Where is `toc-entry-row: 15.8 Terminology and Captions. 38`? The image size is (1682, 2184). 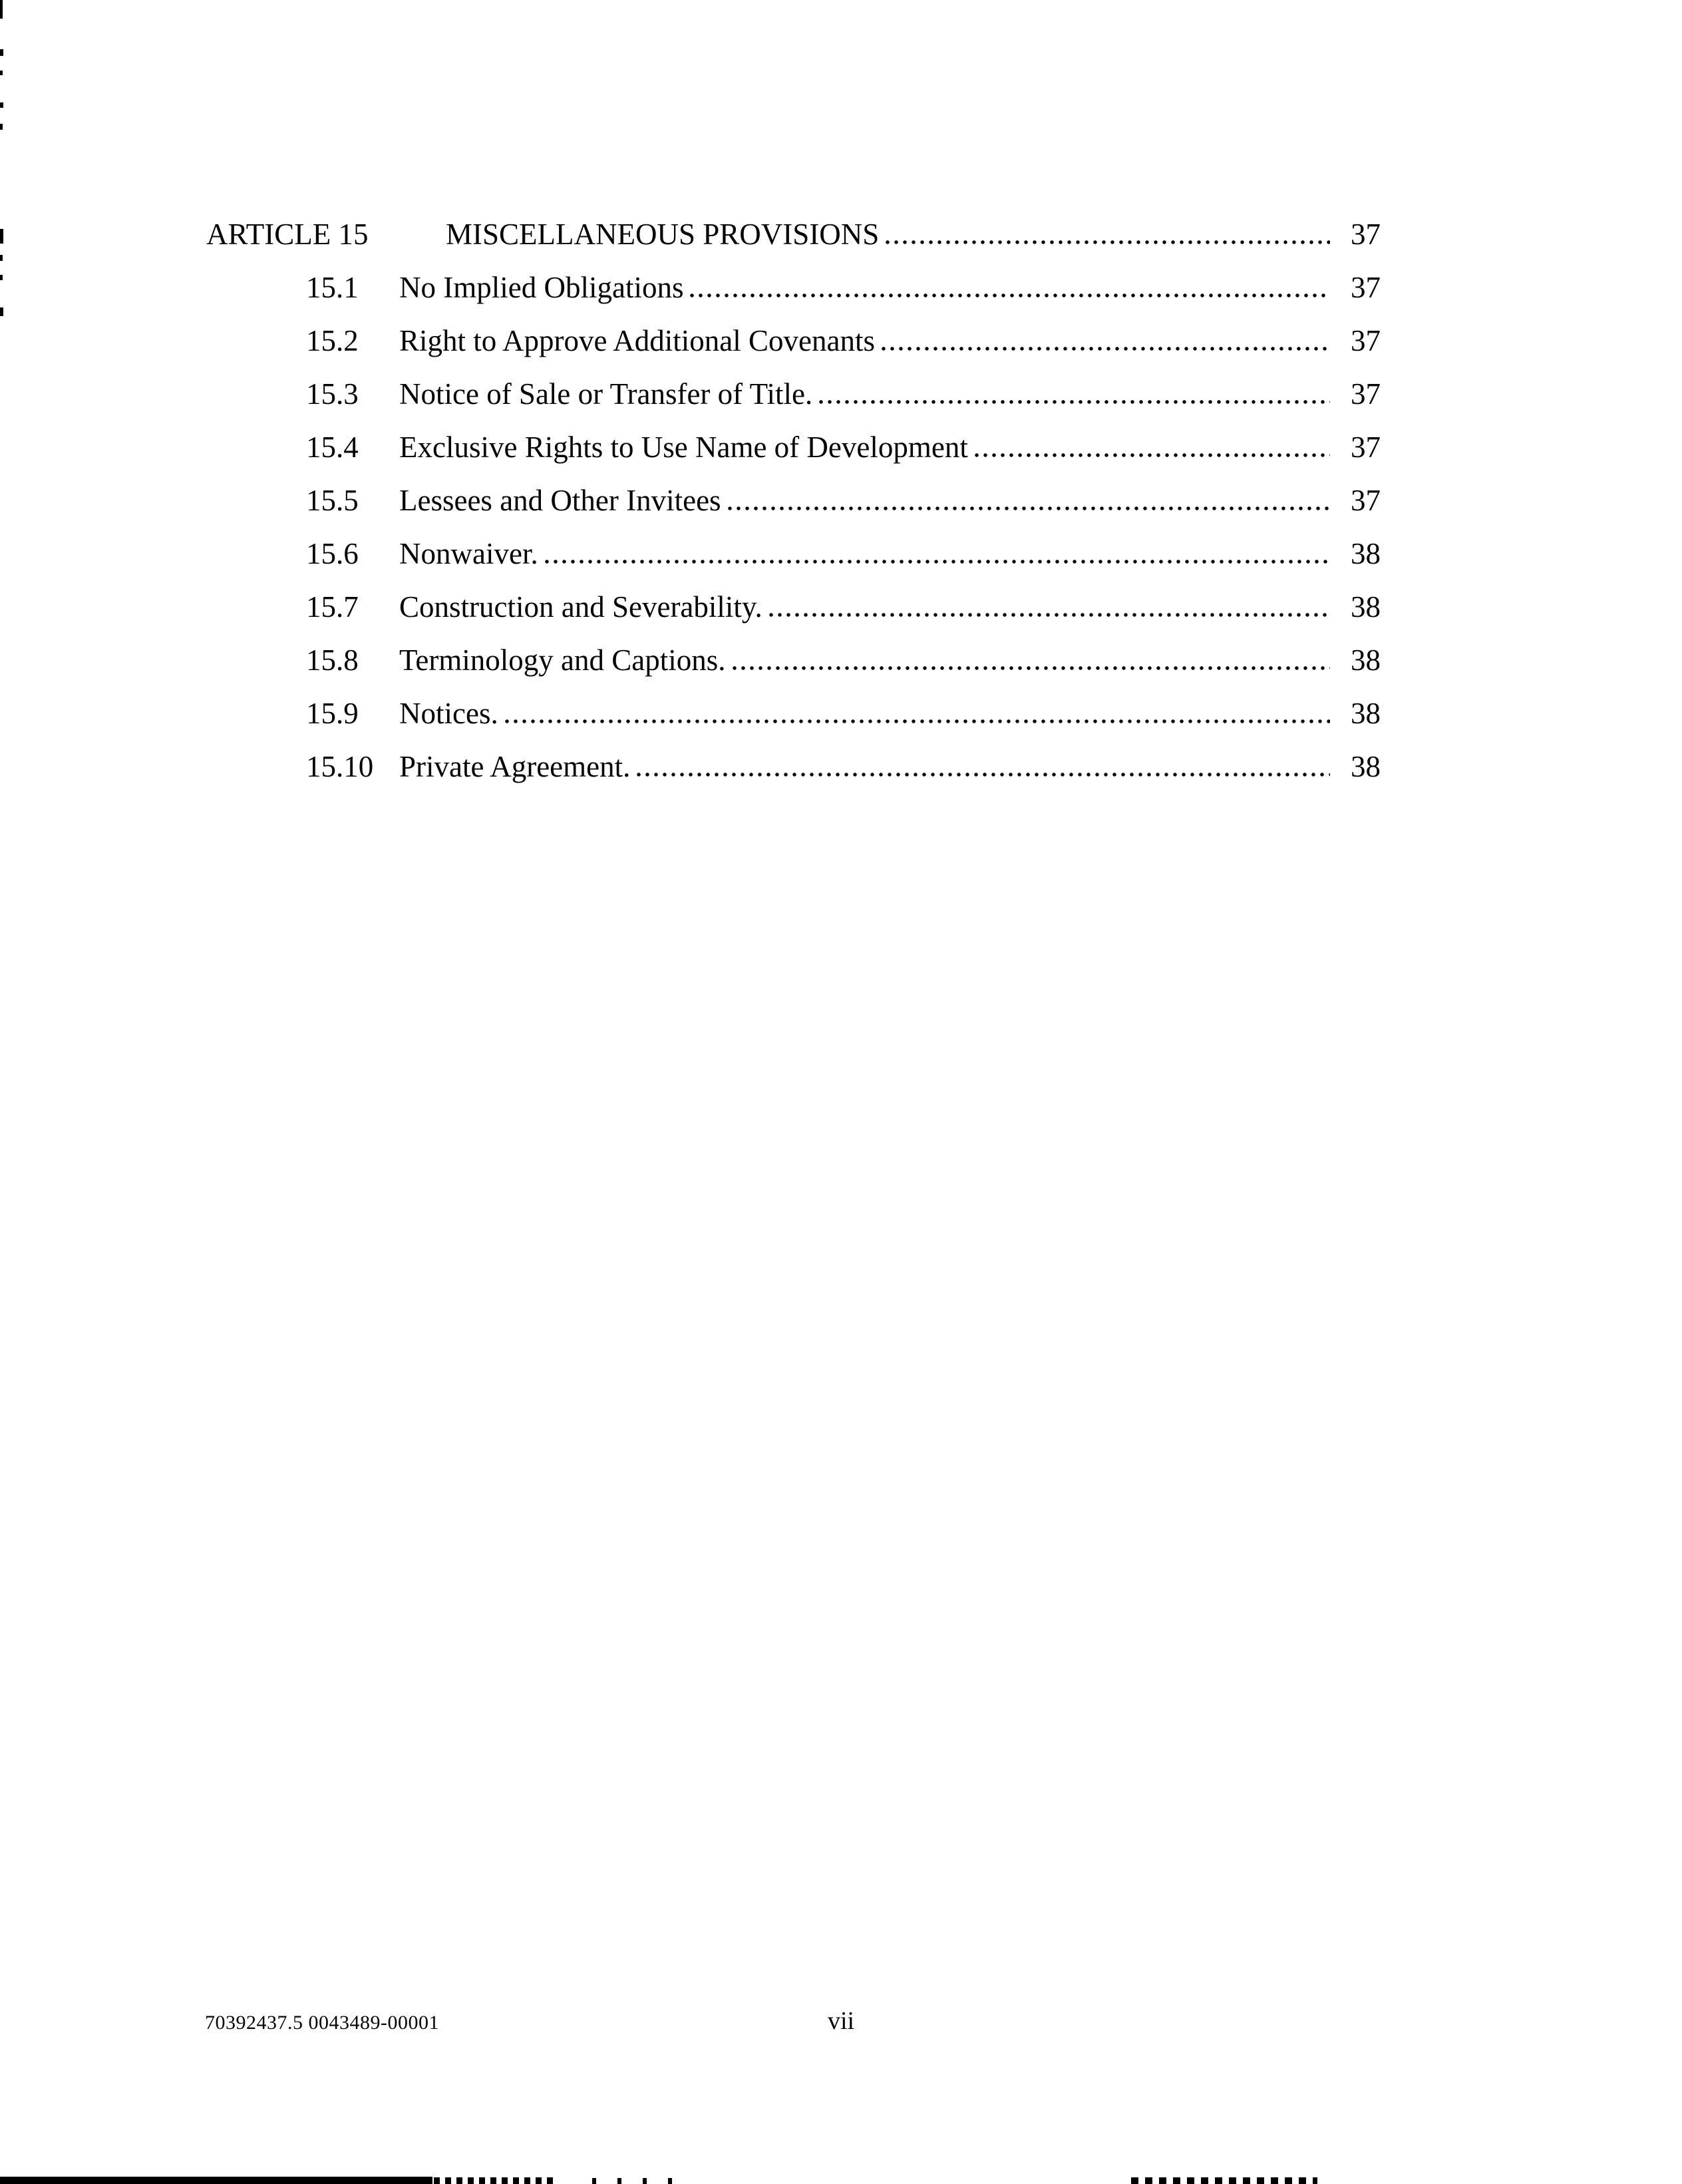 toc-entry-row: 15.8 Terminology and Captions. 38 is located at coordinates (793, 660).